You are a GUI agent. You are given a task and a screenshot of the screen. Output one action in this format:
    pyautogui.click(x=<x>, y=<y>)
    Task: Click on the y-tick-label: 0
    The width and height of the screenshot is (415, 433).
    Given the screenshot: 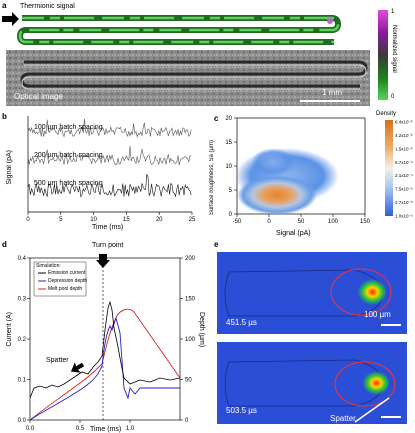 What is the action you would take?
    pyautogui.click(x=231, y=215)
    